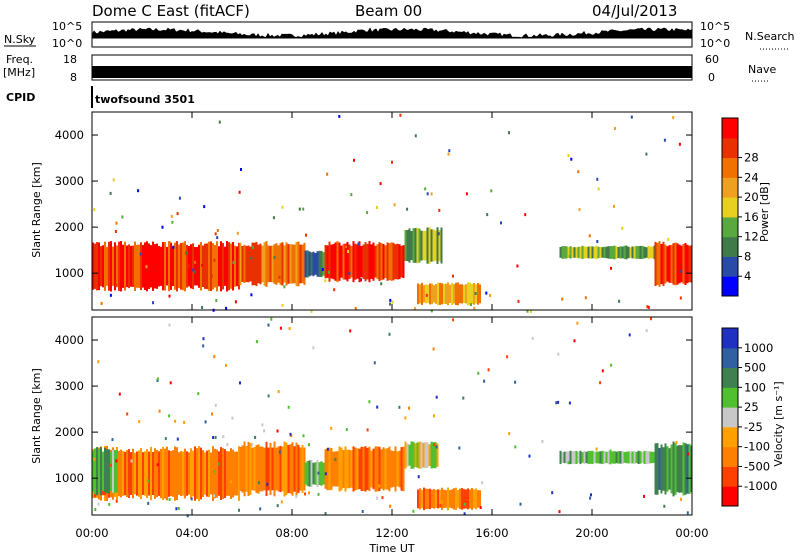 Image resolution: width=800 pixels, height=554 pixels. Describe the element at coordinates (712, 59) in the screenshot. I see `nave-tick-top: 60` at that location.